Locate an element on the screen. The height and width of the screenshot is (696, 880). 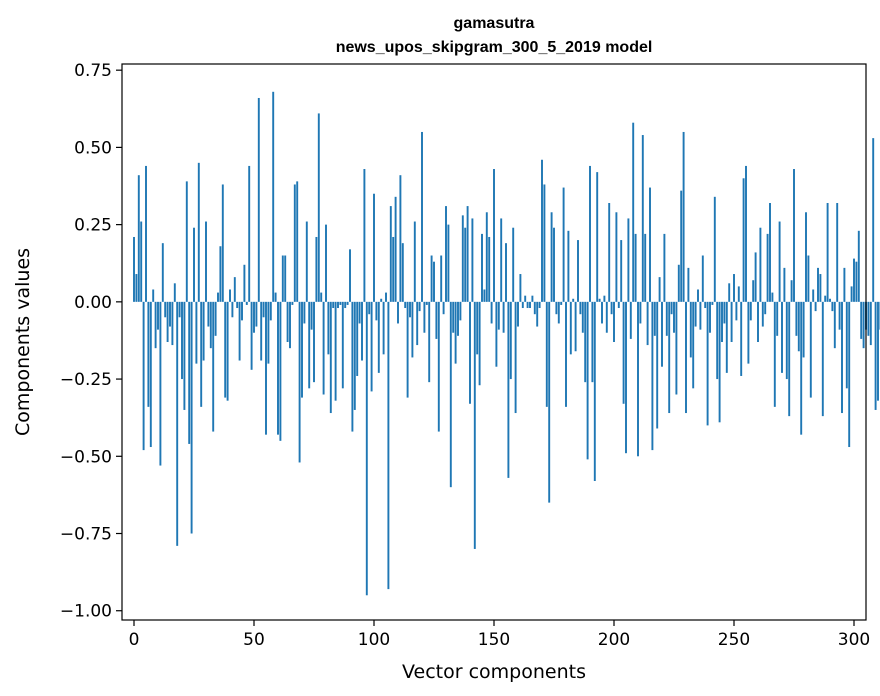
chart-title-line-2: news_upos_skipgram_300_5_2019 model is located at coordinates (494, 47).